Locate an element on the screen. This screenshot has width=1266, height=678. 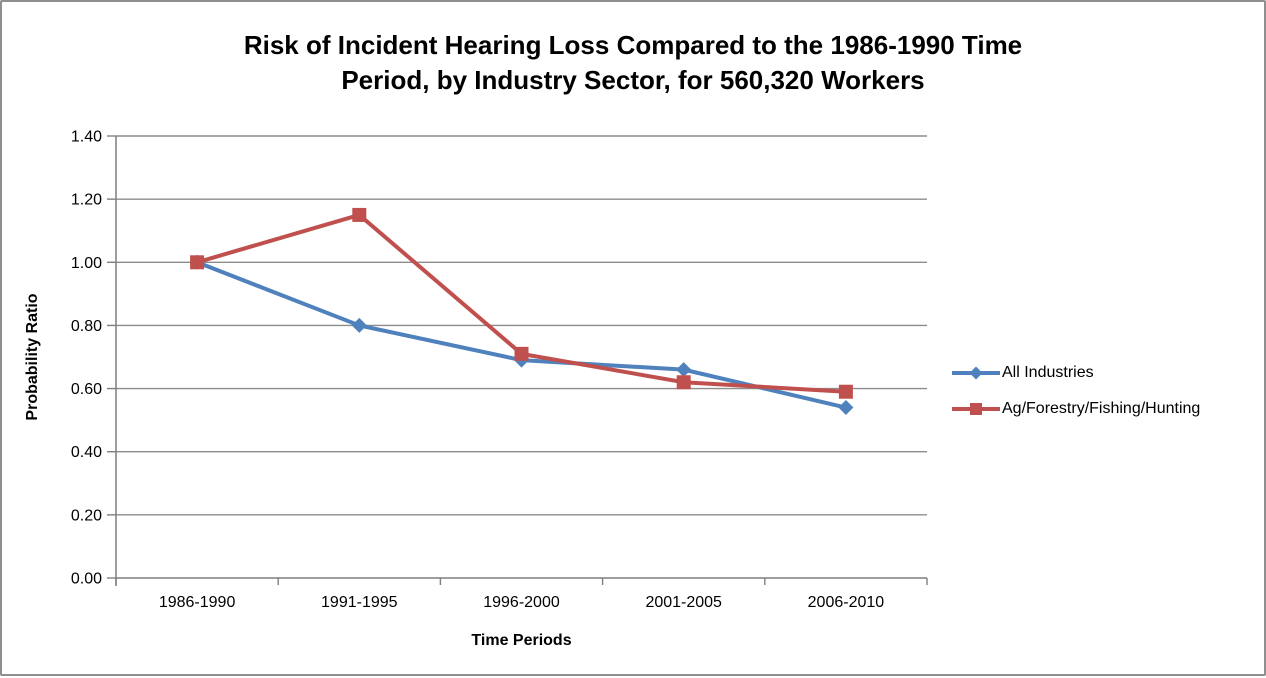
x-tick-label: 2001-2005 is located at coordinates (683, 602).